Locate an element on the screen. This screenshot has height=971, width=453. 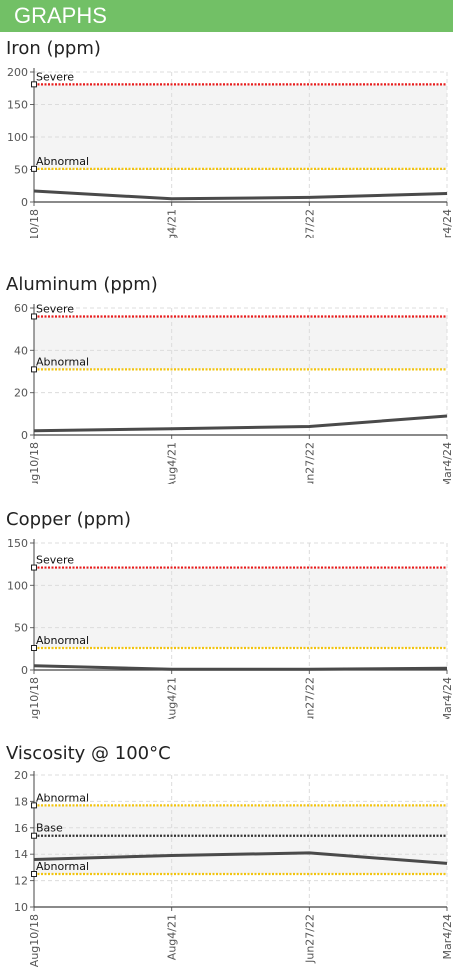
chart-title: Viscosity @ 100°C is located at coordinates (88, 753).